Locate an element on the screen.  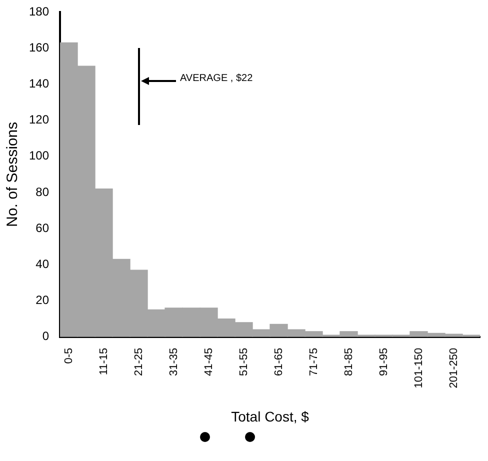
x-tick-label: 41-45 is located at coordinates (208, 362).